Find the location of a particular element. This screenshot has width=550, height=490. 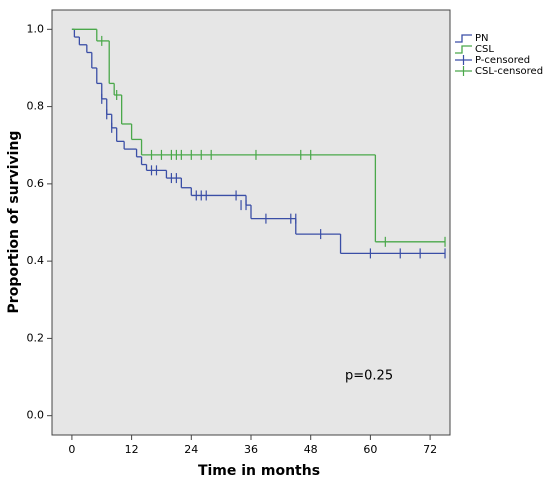

x-tick-label: 60 is located at coordinates (370, 449).